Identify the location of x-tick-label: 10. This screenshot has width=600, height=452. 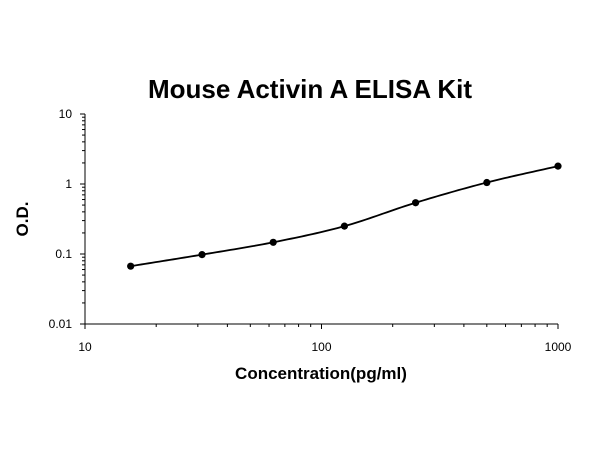
(85, 347).